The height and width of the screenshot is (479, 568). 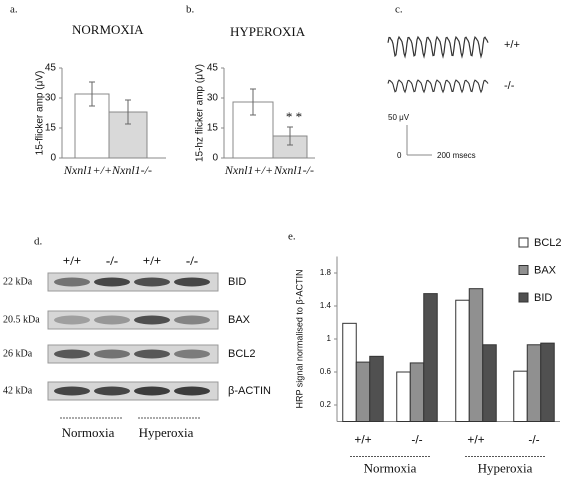 What do you see at coordinates (438, 47) in the screenshot?
I see `trace-wt` at bounding box center [438, 47].